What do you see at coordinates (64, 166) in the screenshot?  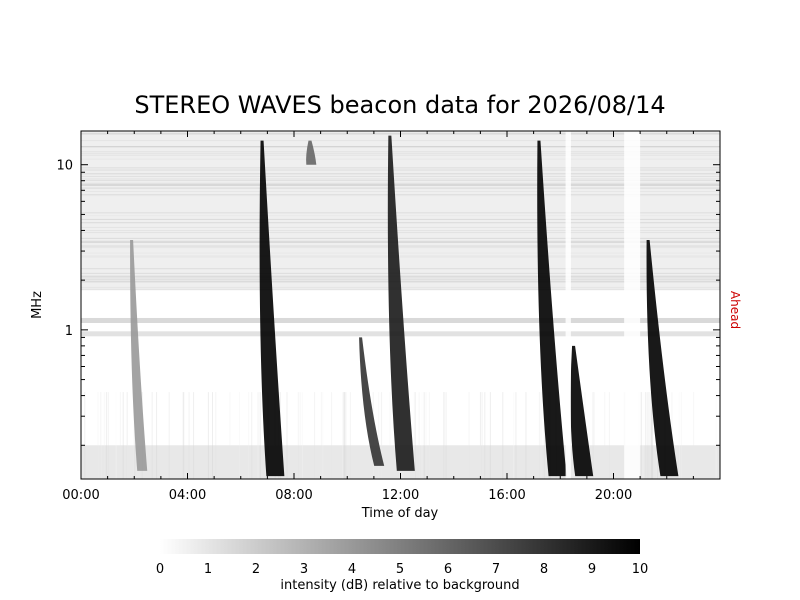 I see `y-tick-label: 10` at bounding box center [64, 166].